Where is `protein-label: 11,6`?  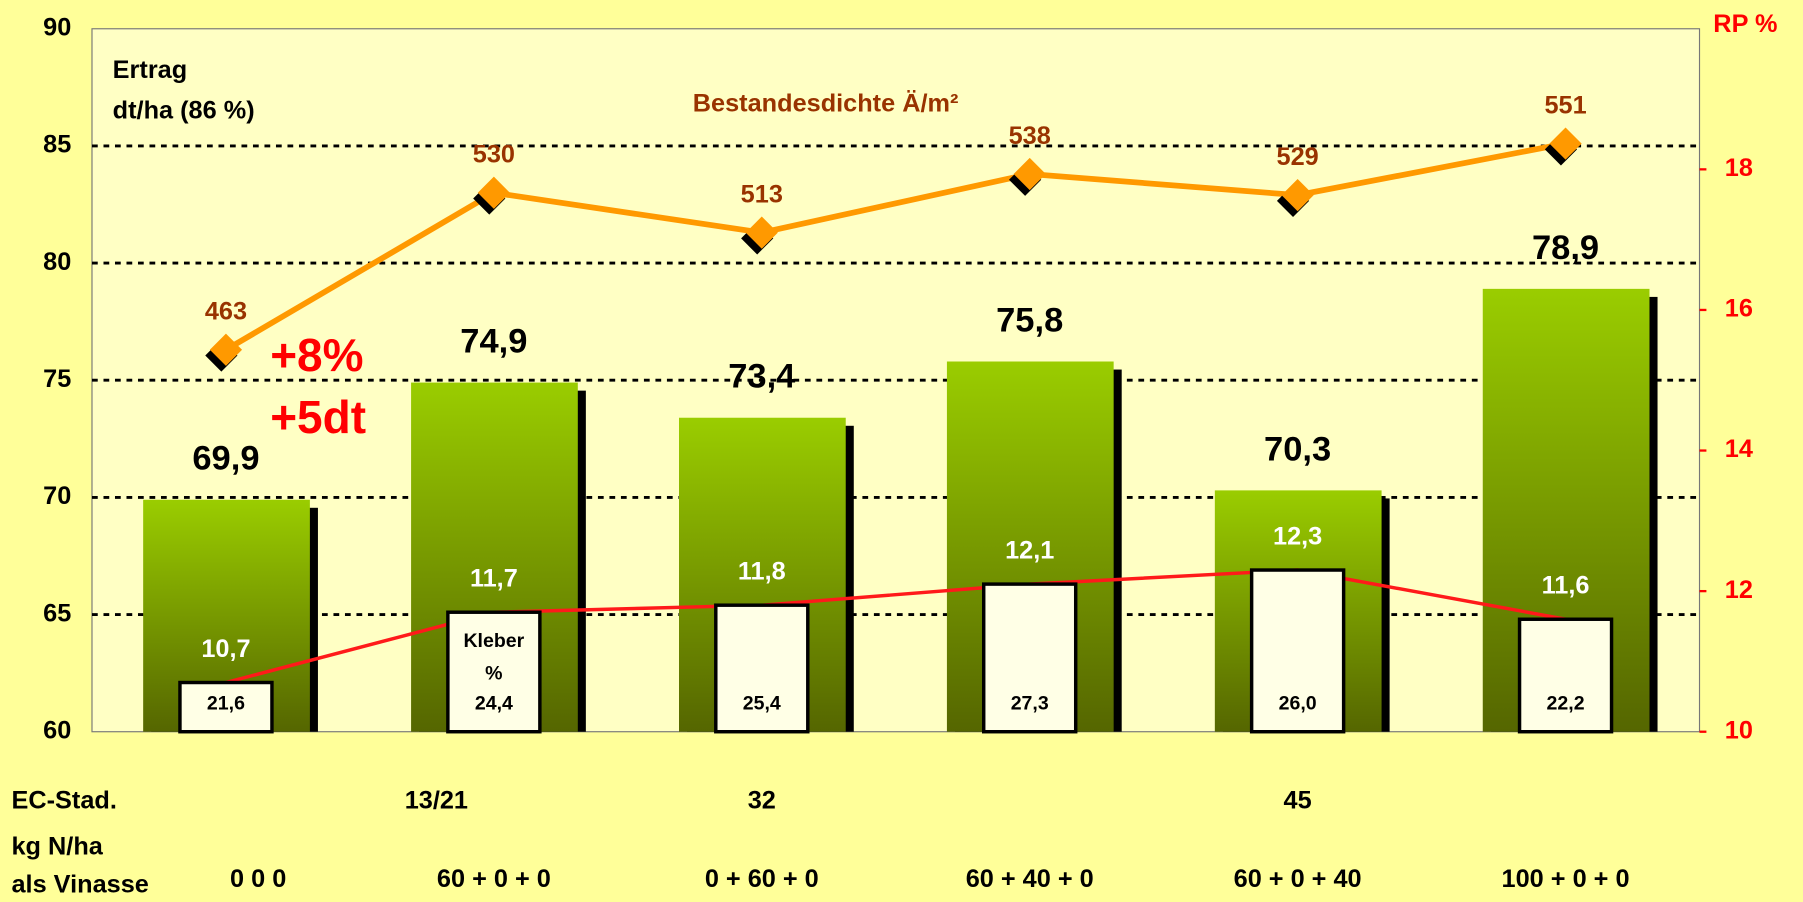 protein-label: 11,6 is located at coordinates (1566, 586).